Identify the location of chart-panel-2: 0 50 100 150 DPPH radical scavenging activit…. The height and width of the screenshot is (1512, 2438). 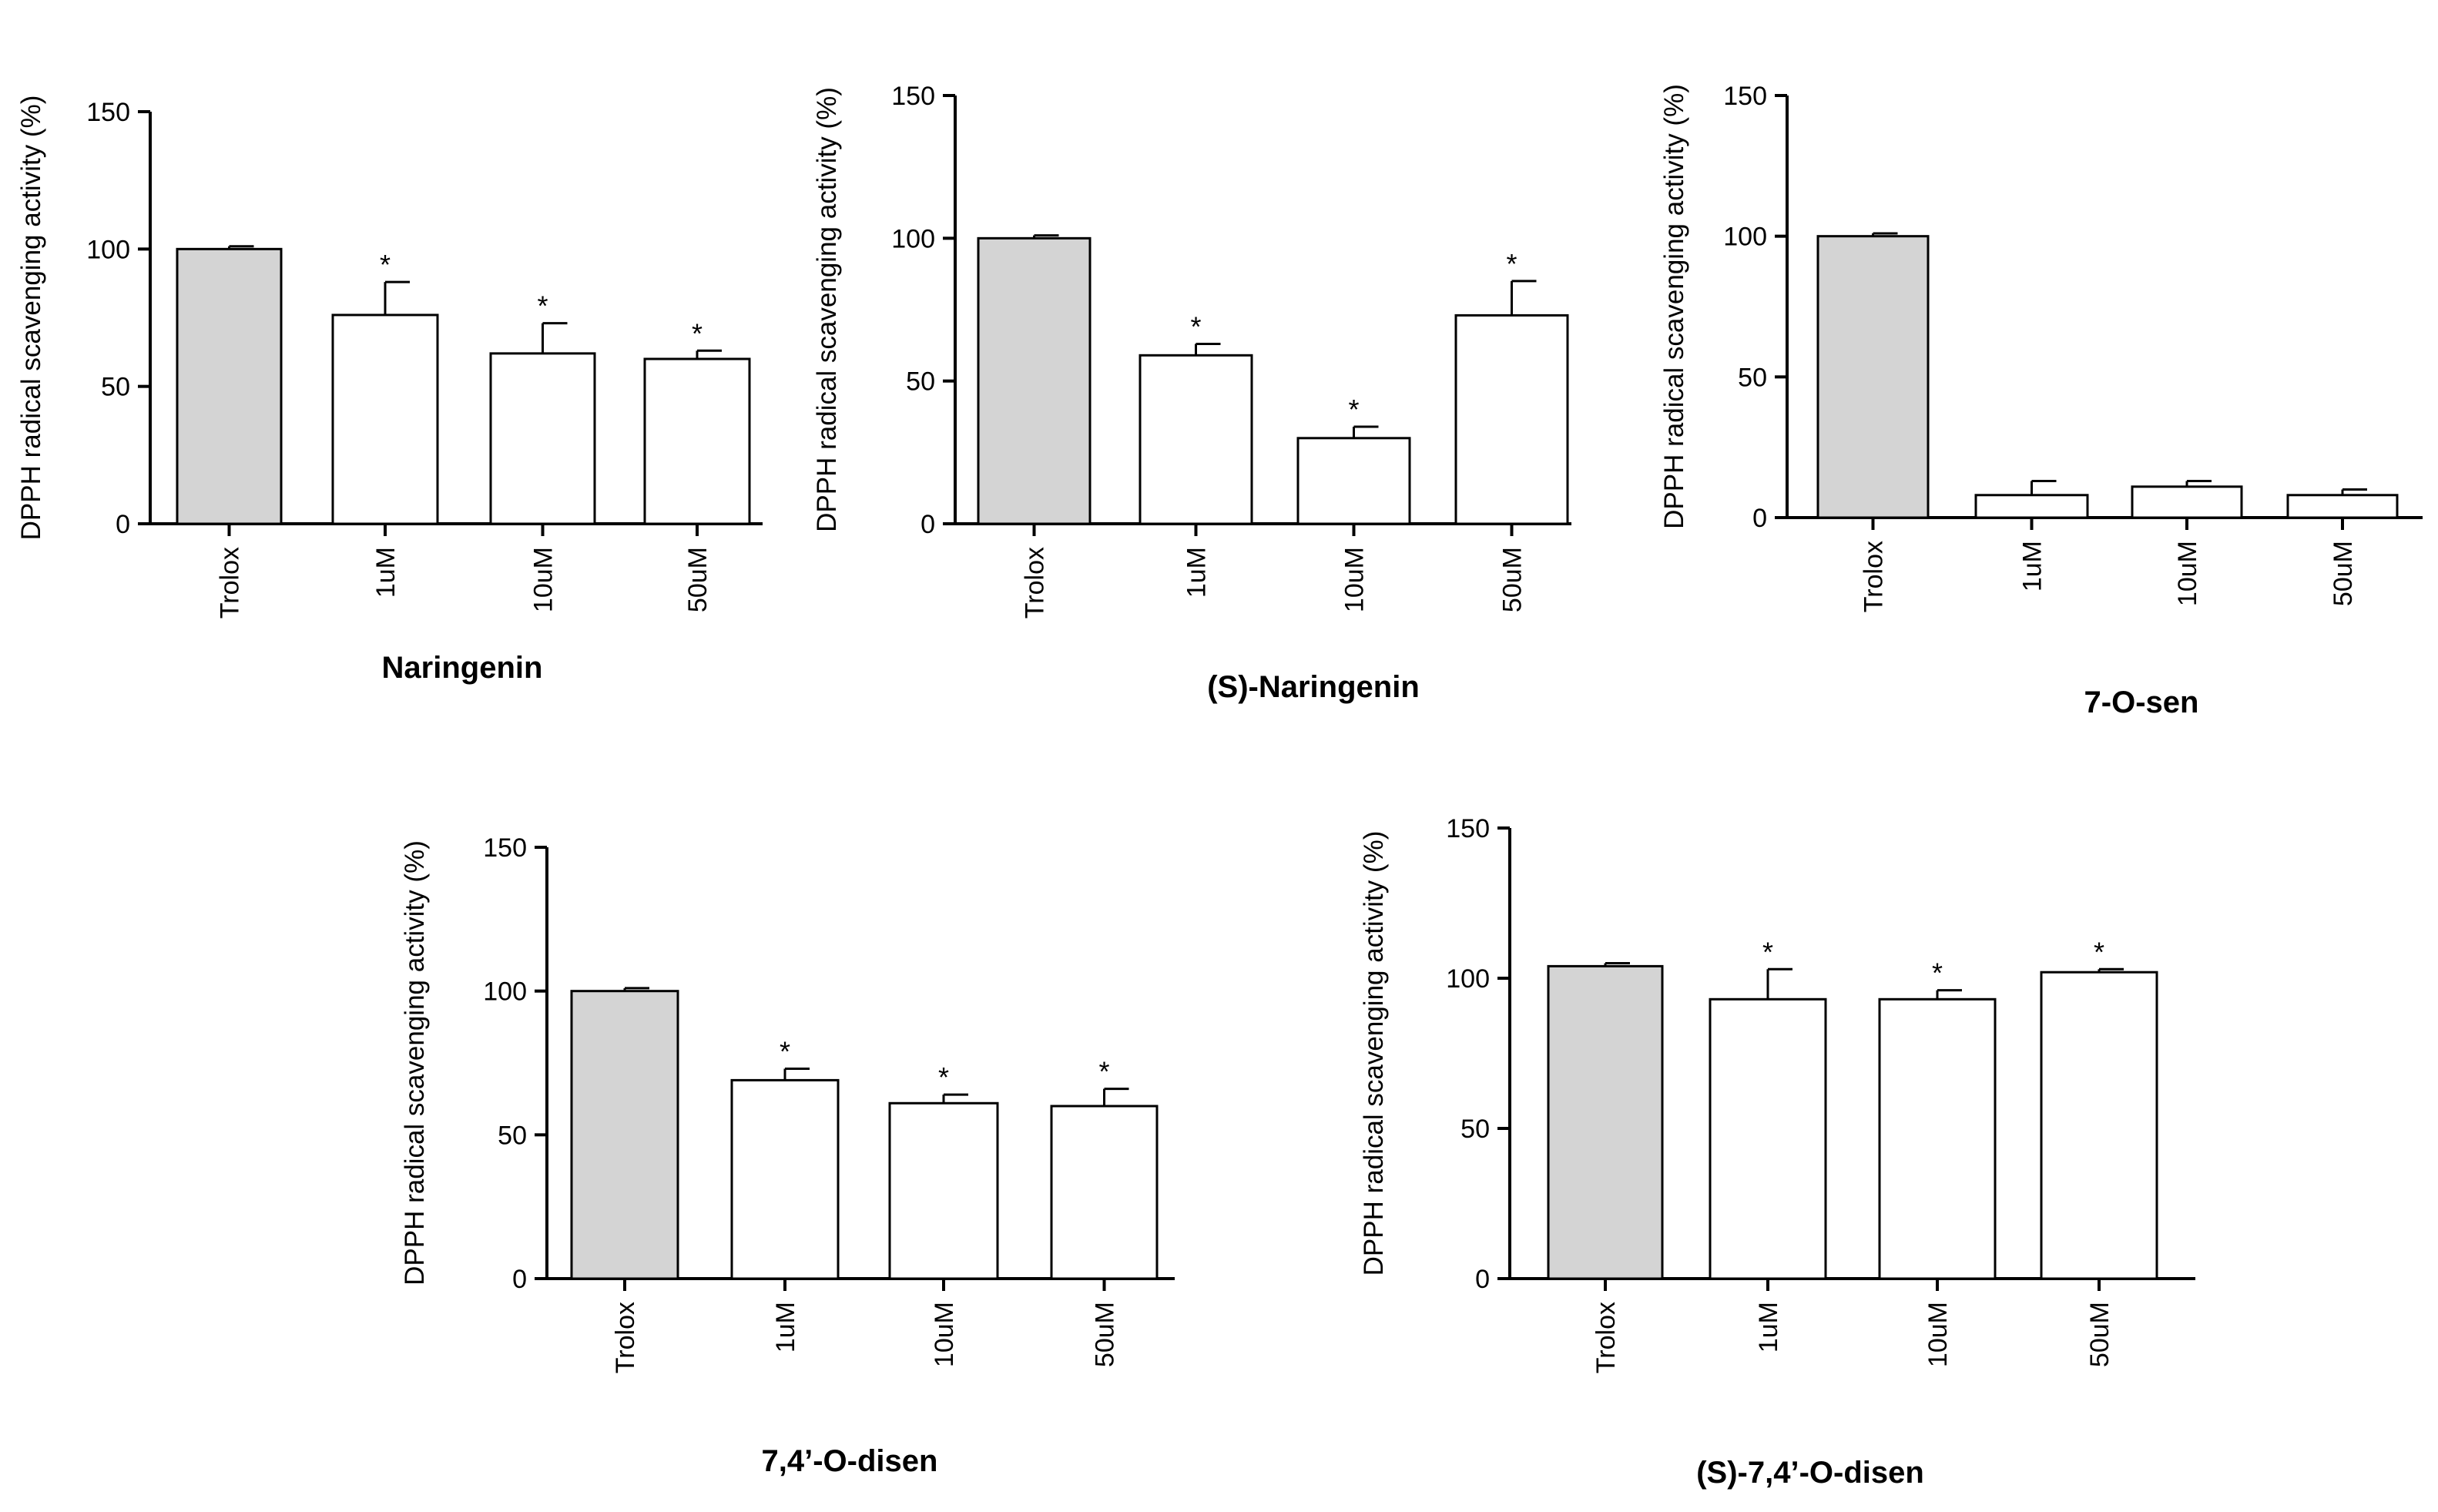
(1191, 393).